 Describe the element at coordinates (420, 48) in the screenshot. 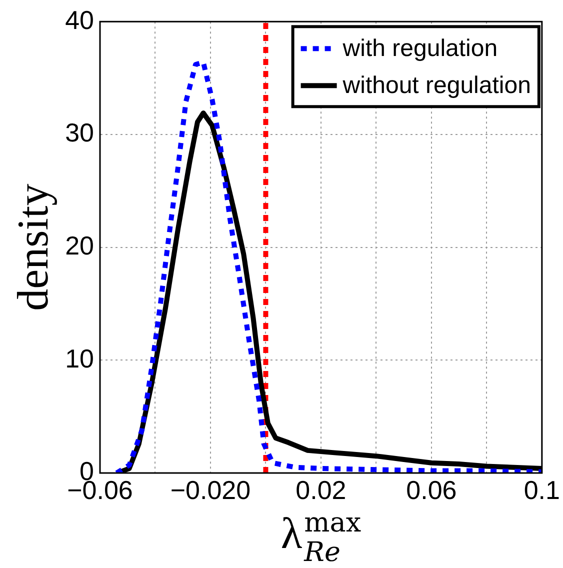

I see `legend-label: with regulation` at that location.